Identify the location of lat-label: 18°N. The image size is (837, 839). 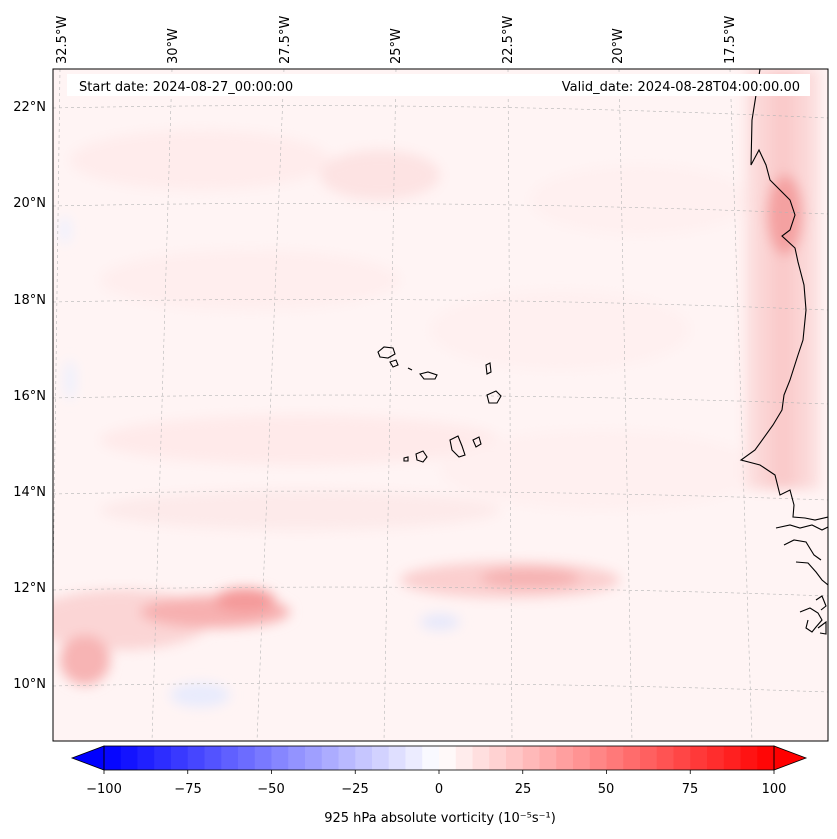
(29, 300).